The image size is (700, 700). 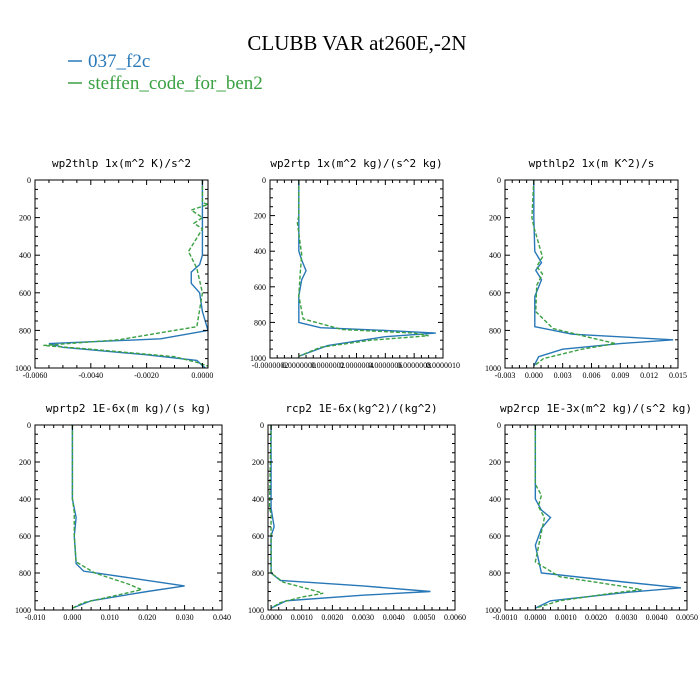 What do you see at coordinates (414, 365) in the screenshot?
I see `x-tick-label: 0.0000008` at bounding box center [414, 365].